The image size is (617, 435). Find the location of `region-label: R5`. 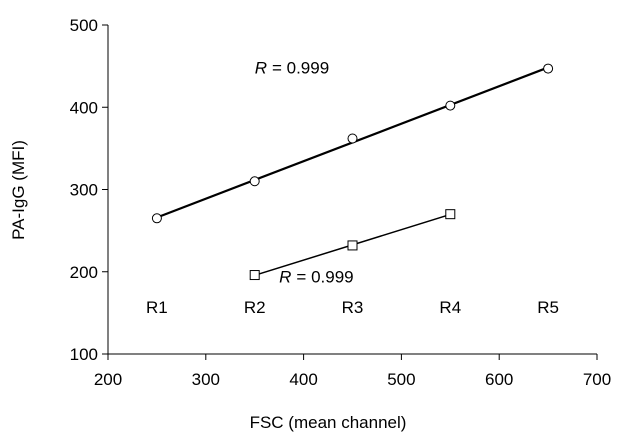

region-label: R5 is located at coordinates (548, 307).